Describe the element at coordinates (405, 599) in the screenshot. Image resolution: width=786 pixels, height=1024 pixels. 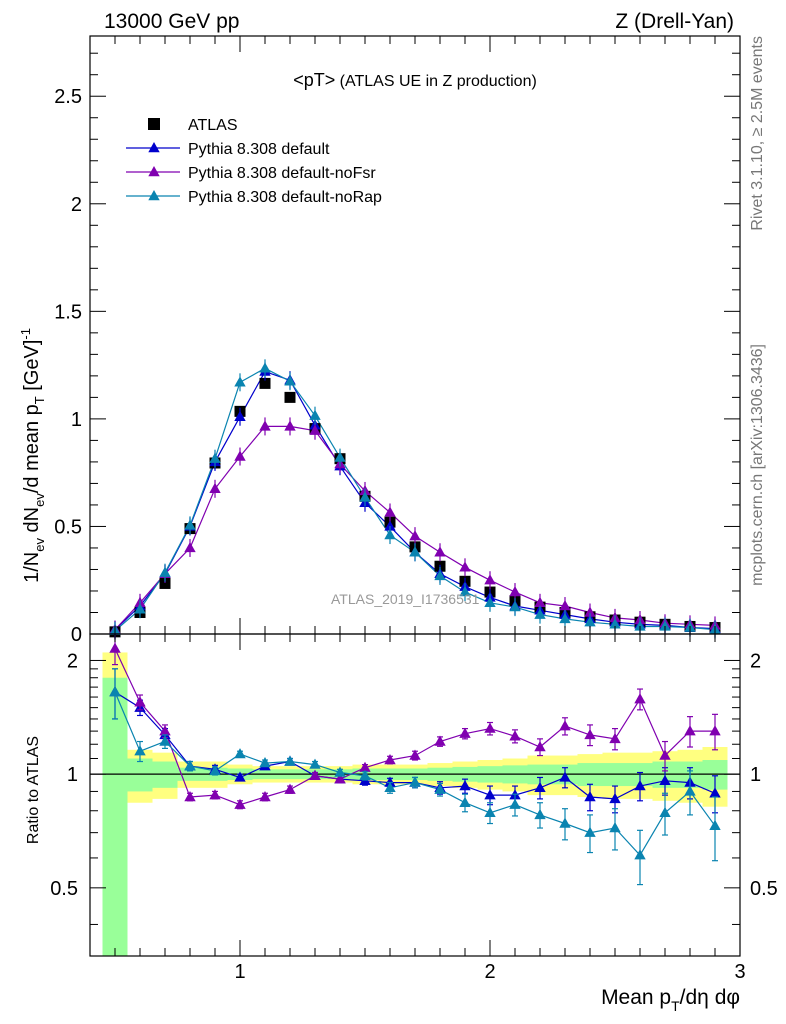
I see `watermark: ATLAS_2019_I1736531` at that location.